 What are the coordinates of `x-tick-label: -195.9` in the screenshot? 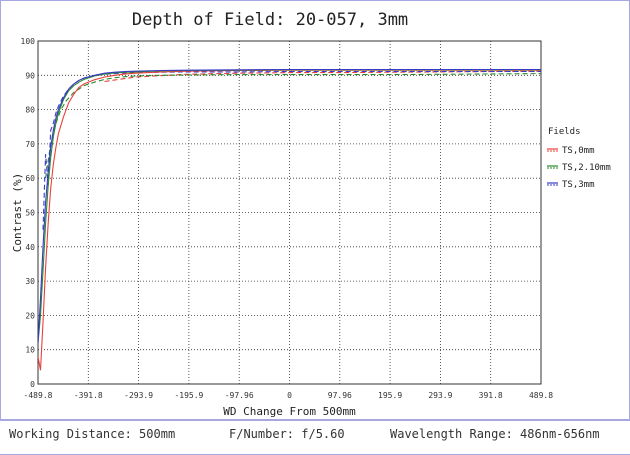 It's located at (188, 395).